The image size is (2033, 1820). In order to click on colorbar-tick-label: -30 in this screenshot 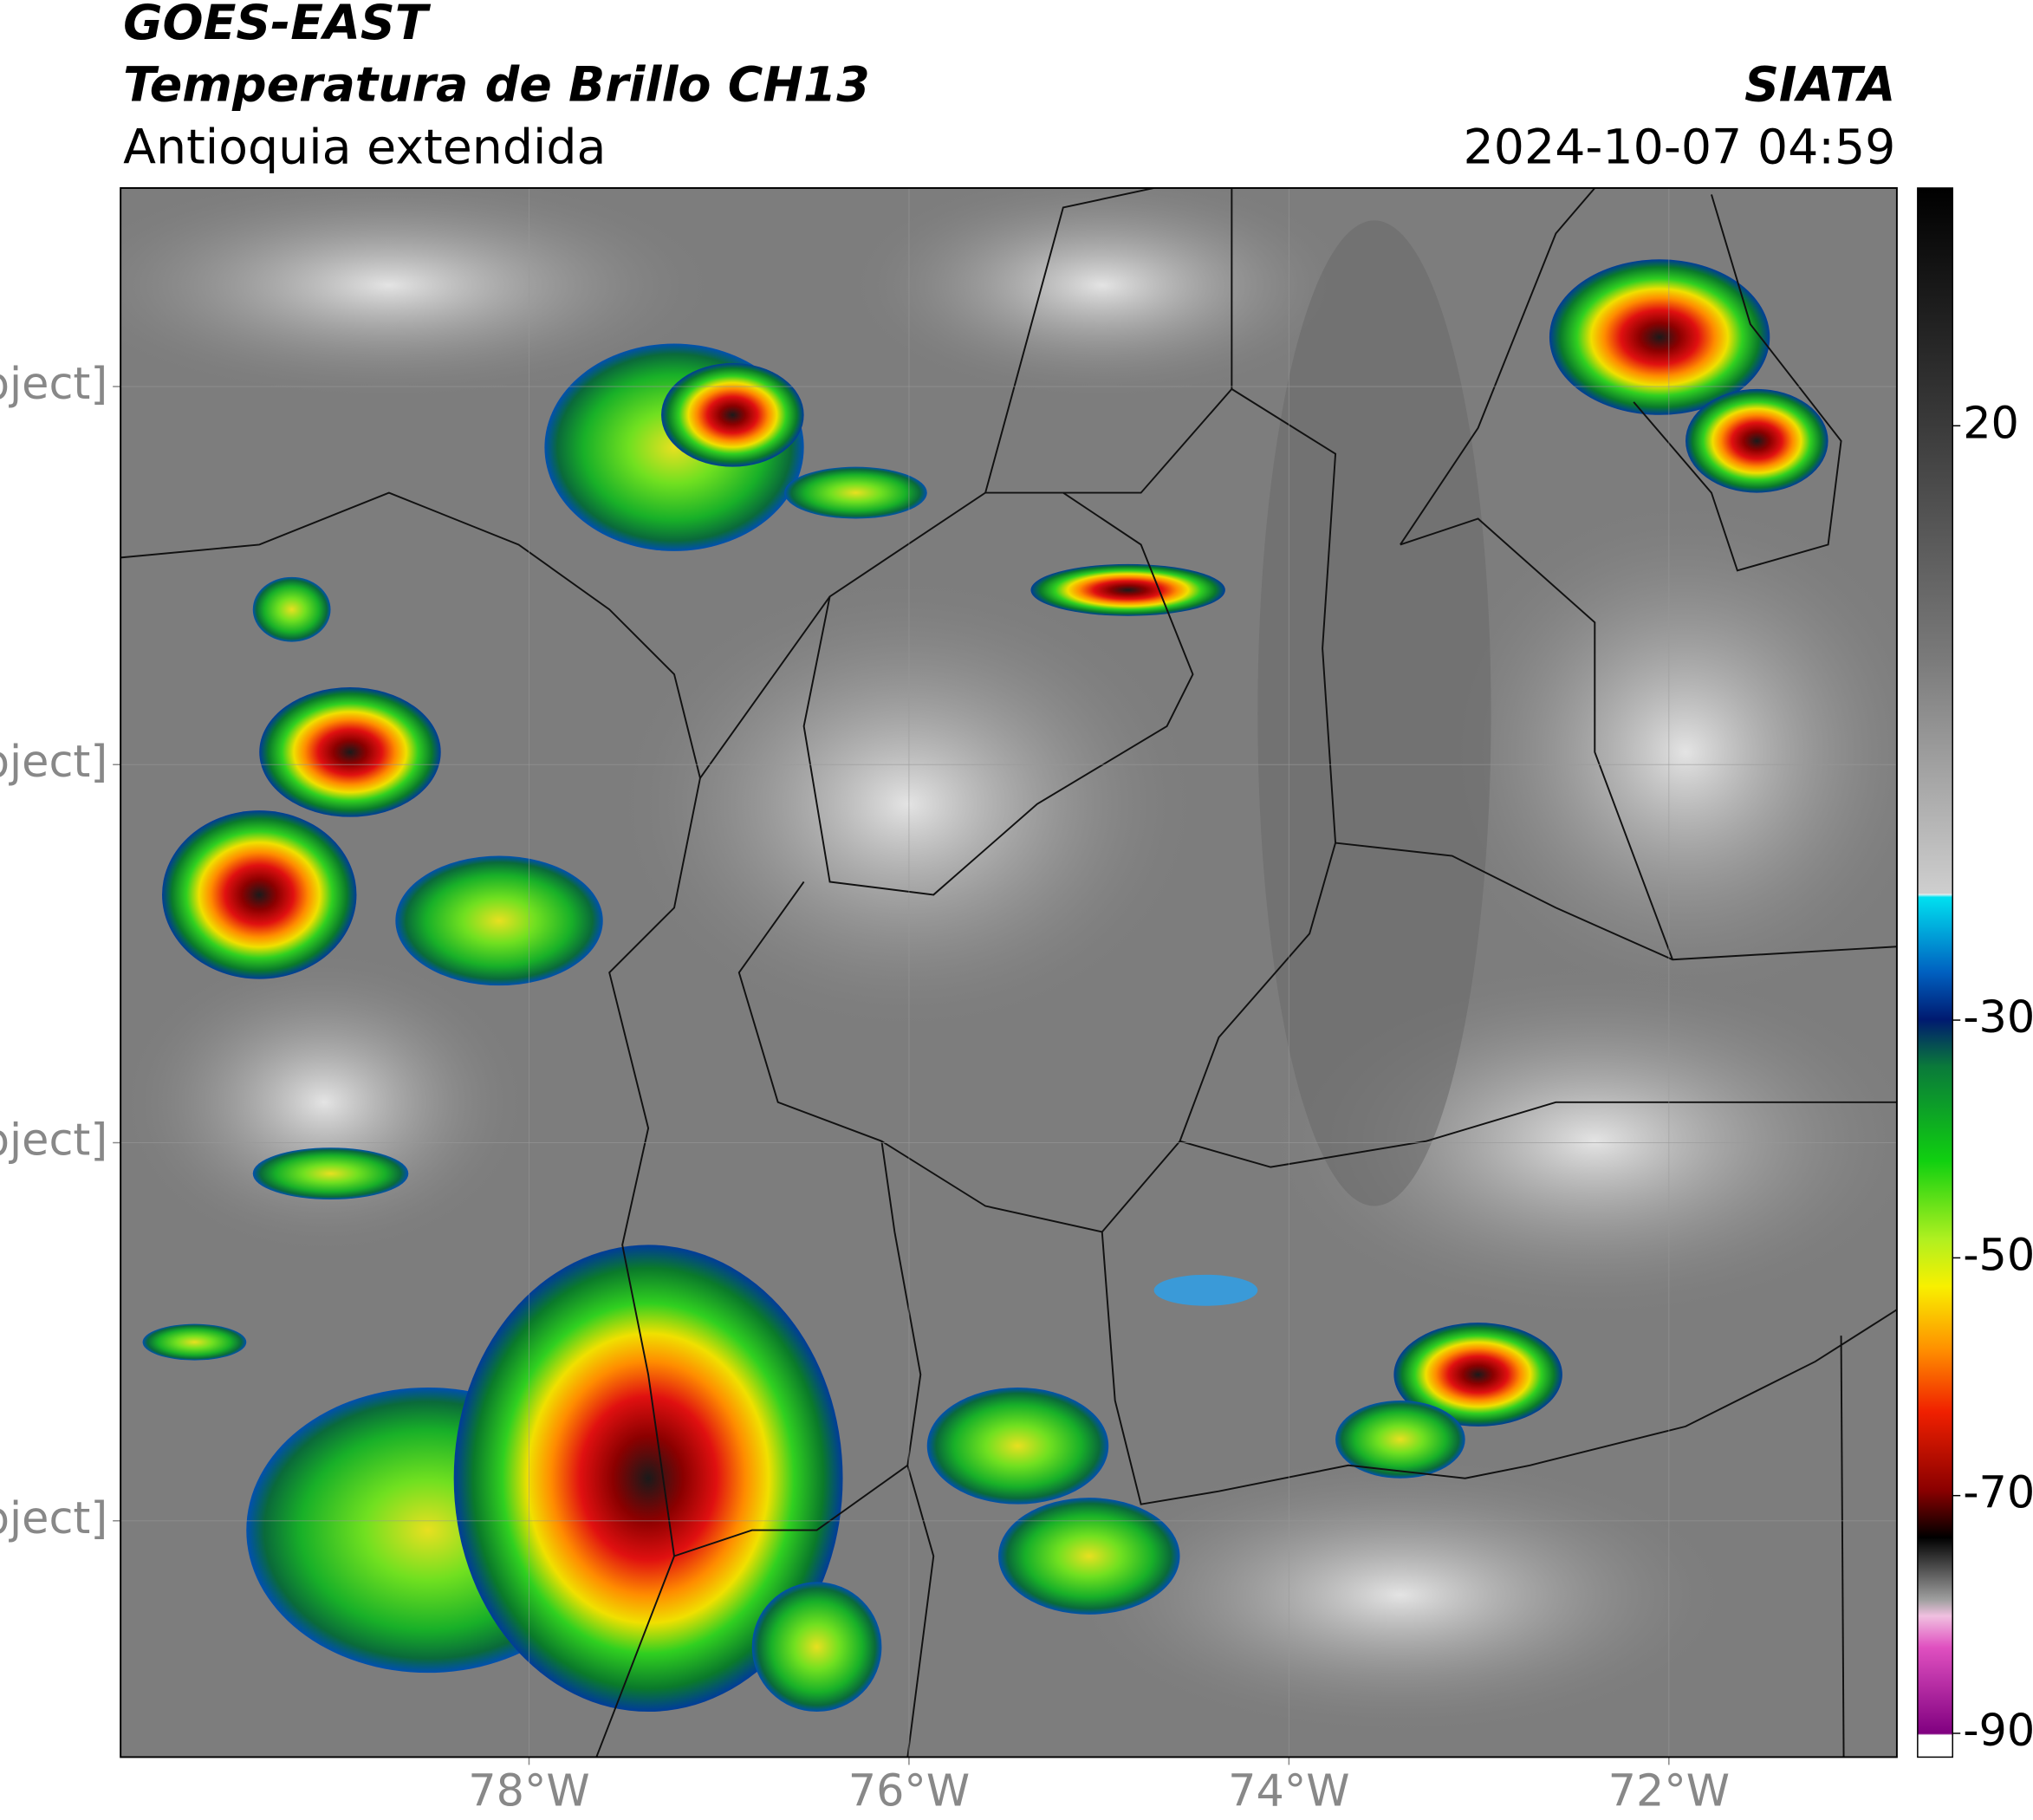, I will do `click(1998, 1017)`.